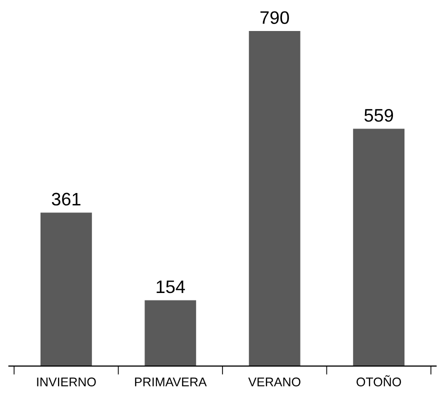 The height and width of the screenshot is (416, 445). Describe the element at coordinates (66, 382) in the screenshot. I see `x-tick-label: INVIERNO` at that location.